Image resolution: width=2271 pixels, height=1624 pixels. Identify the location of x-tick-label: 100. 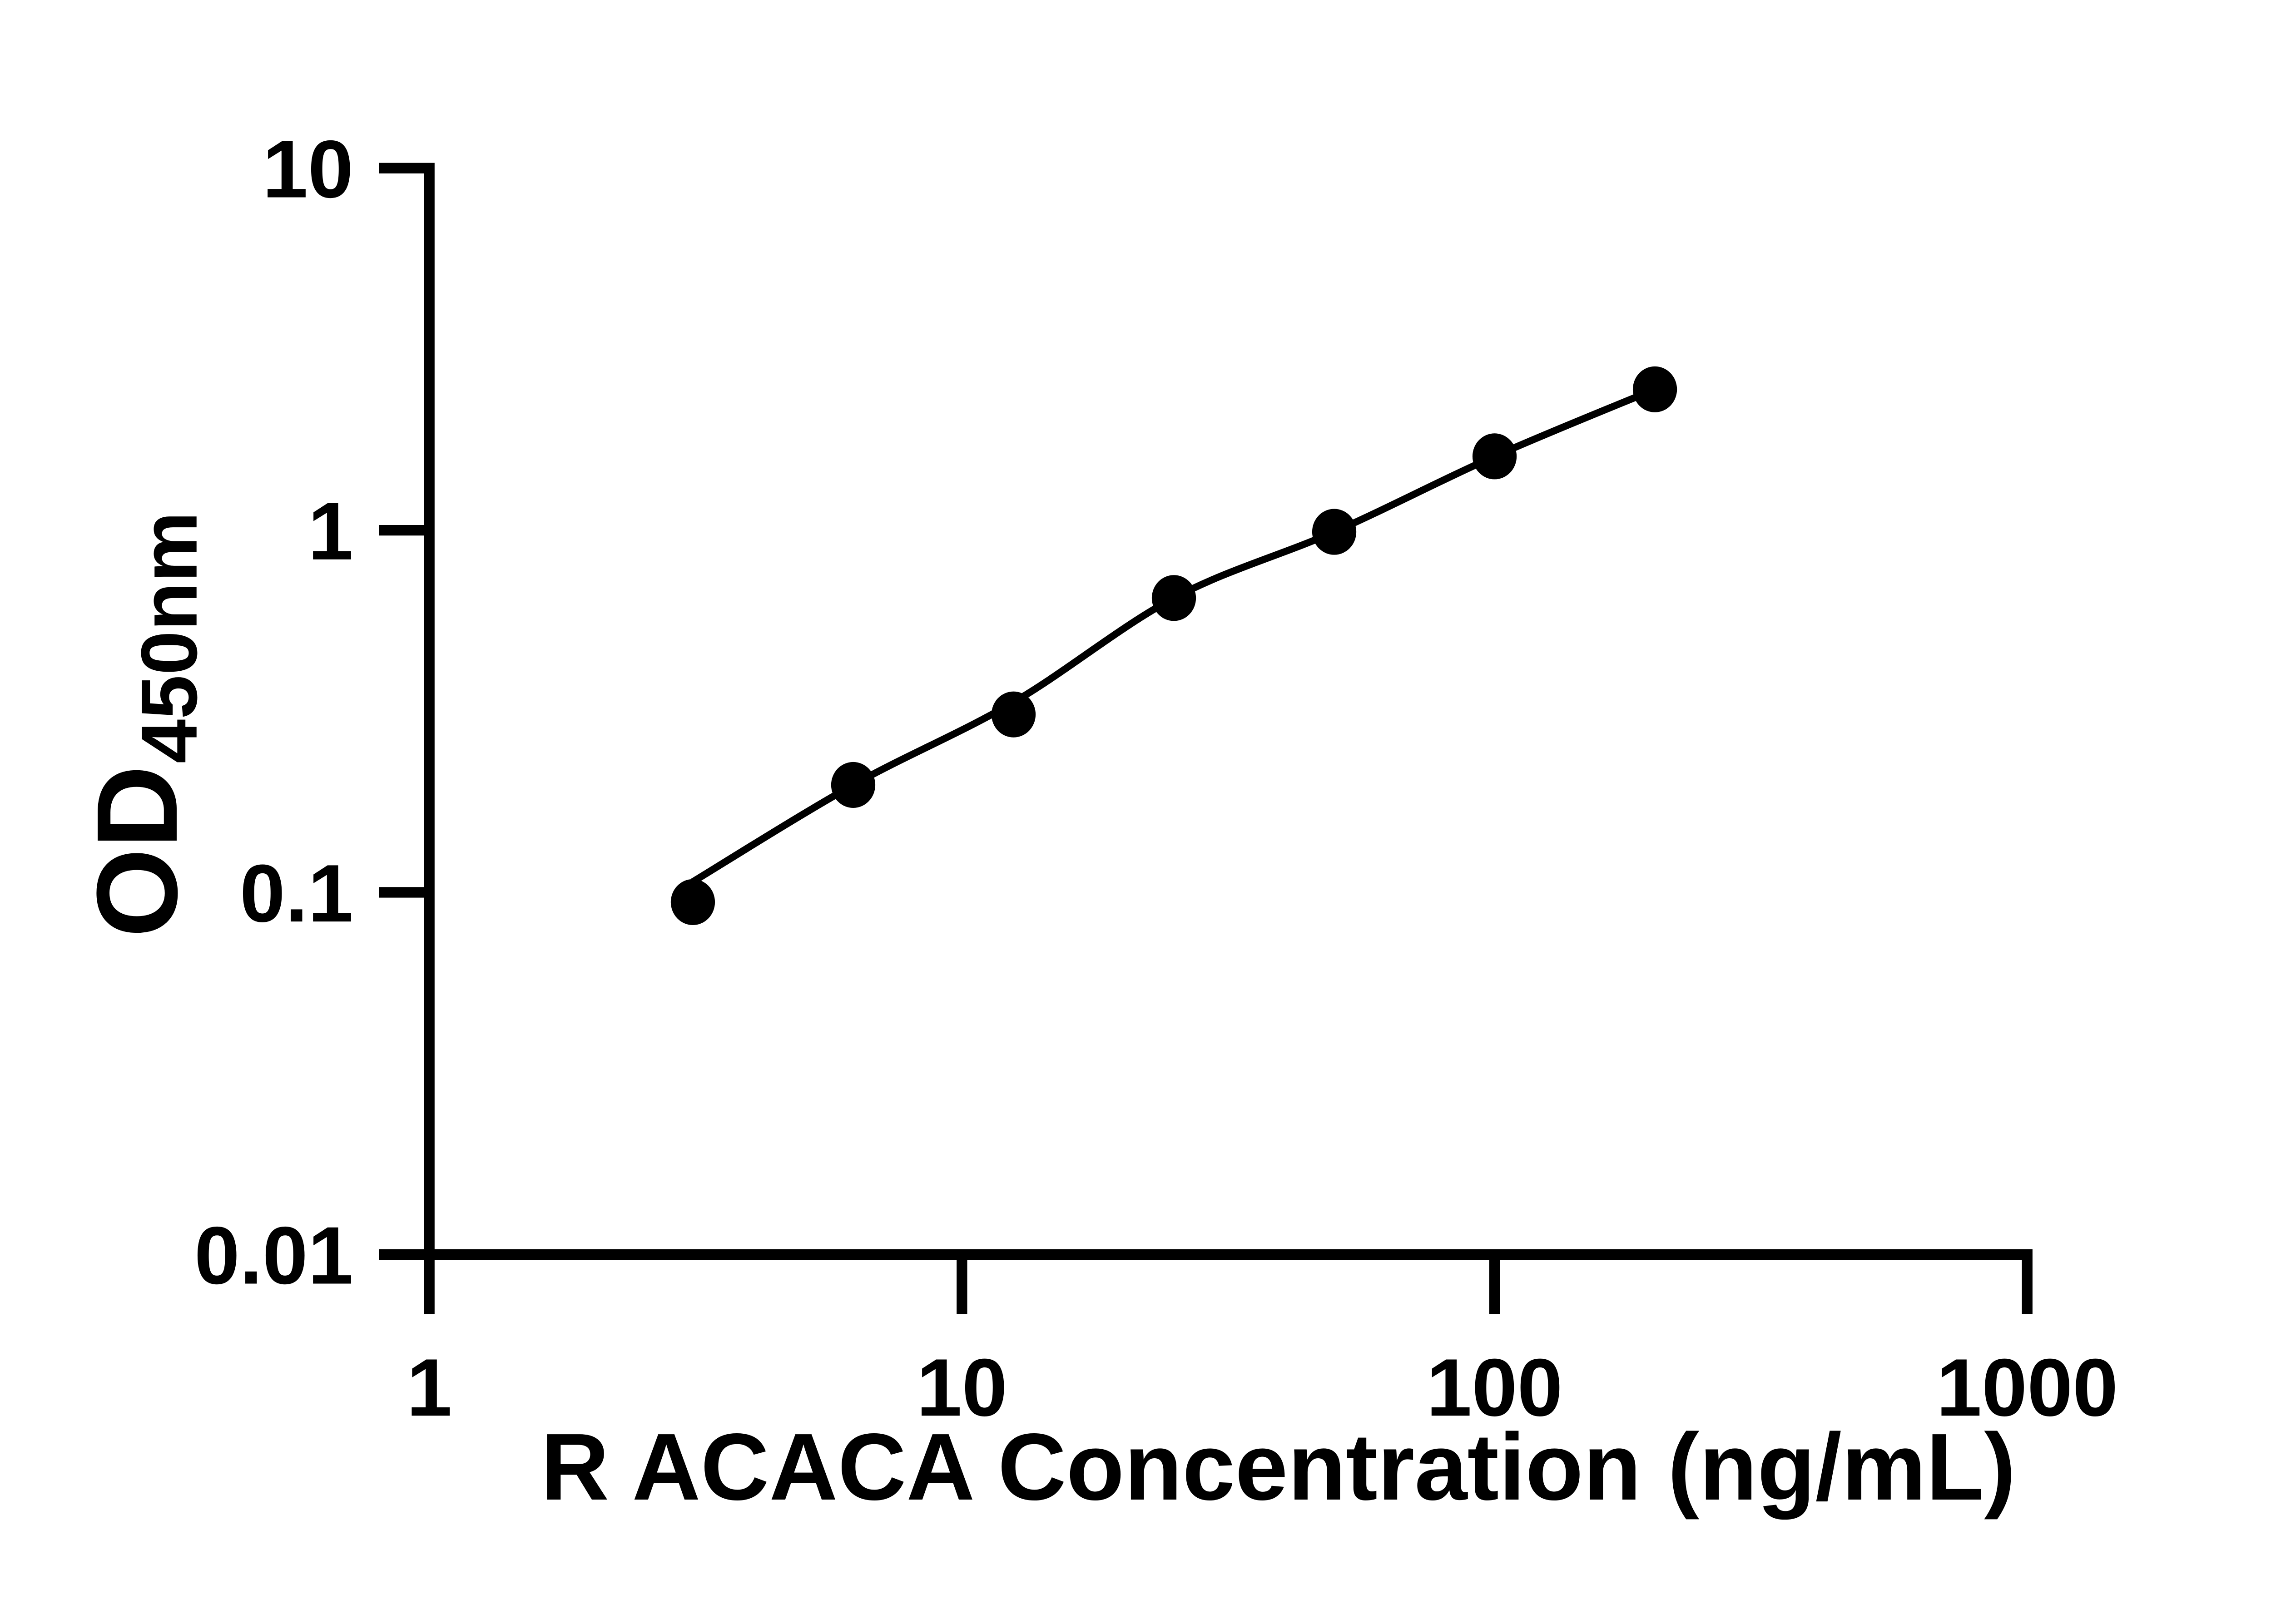
(1494, 1387).